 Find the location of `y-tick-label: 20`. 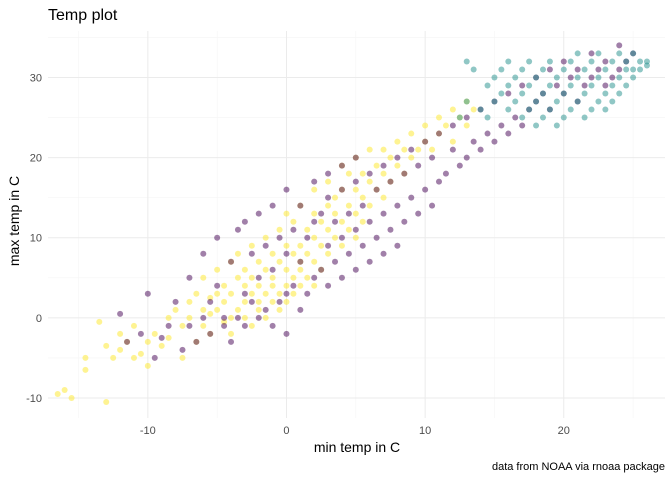

y-tick-label: 20 is located at coordinates (36, 159).